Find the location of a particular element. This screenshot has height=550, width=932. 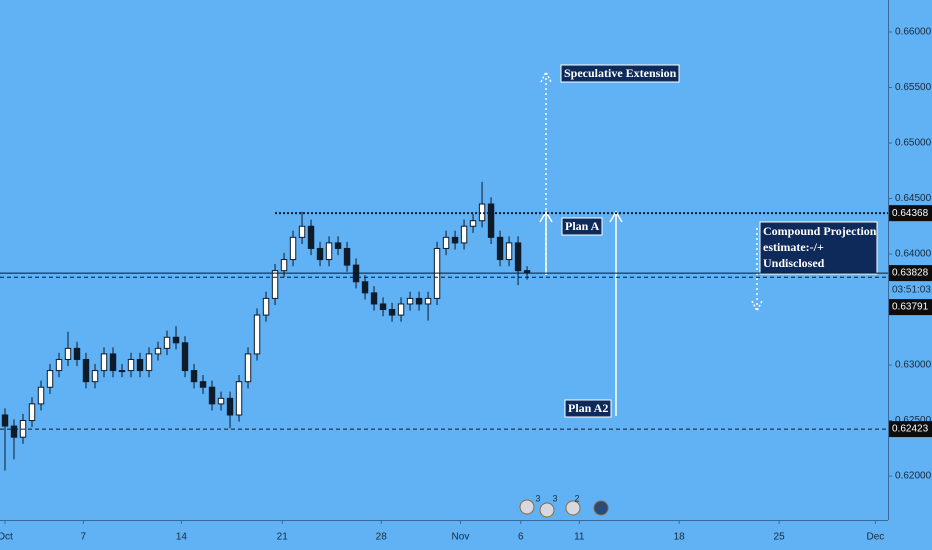

x-tick-label: 7 is located at coordinates (84, 537).